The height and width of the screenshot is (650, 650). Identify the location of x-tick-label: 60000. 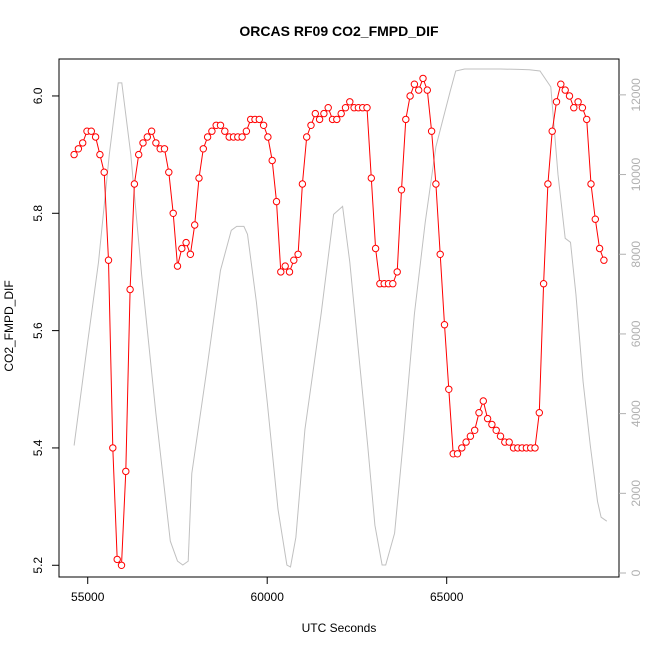
(268, 597).